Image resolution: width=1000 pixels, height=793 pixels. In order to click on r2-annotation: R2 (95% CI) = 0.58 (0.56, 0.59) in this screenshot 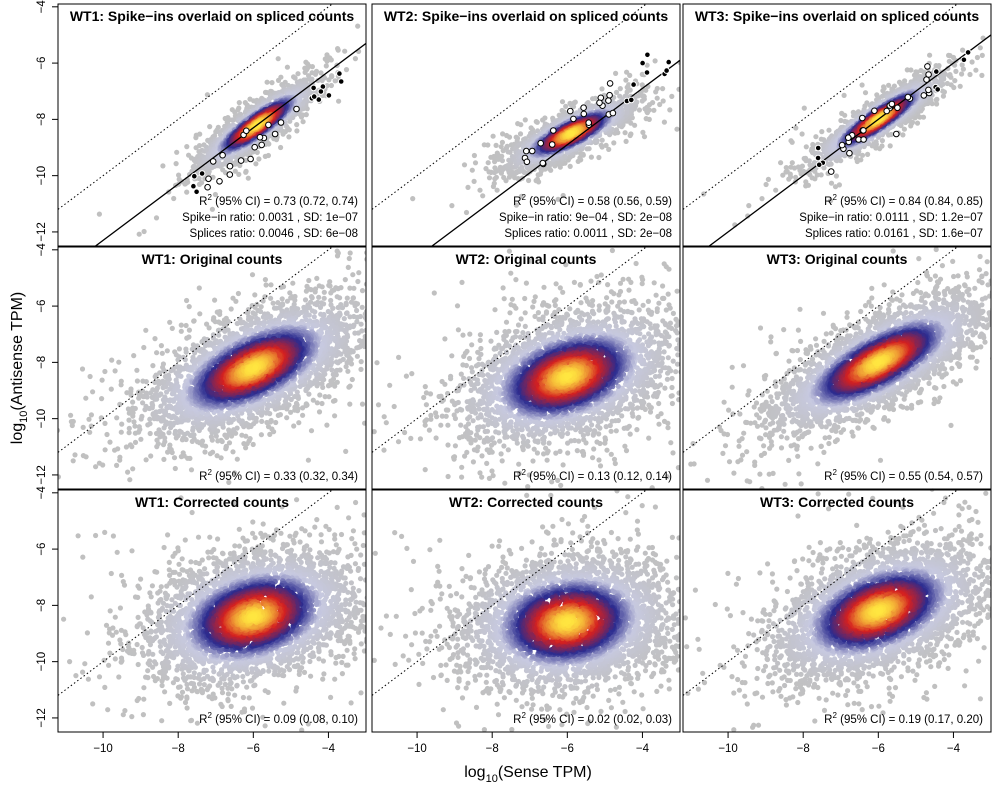, I will do `click(592, 200)`.